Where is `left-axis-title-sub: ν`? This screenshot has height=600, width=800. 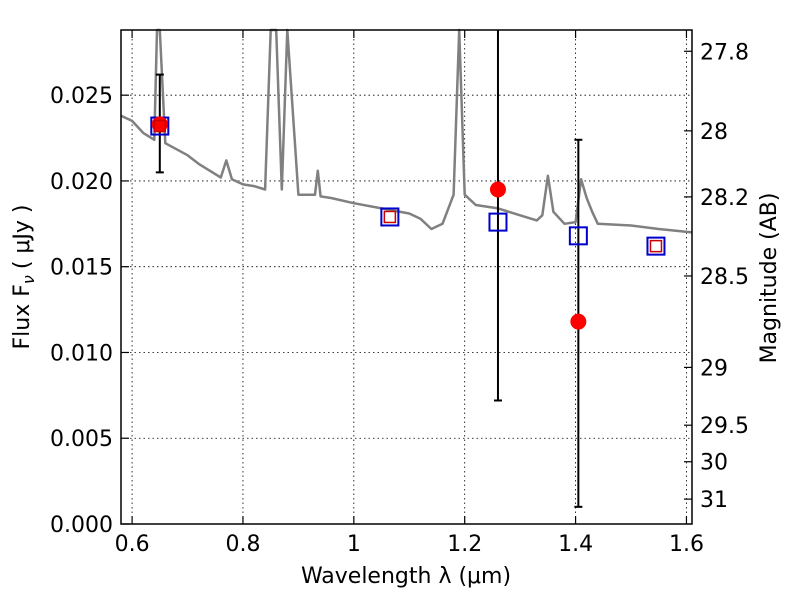 left-axis-title-sub: ν is located at coordinates (28, 279).